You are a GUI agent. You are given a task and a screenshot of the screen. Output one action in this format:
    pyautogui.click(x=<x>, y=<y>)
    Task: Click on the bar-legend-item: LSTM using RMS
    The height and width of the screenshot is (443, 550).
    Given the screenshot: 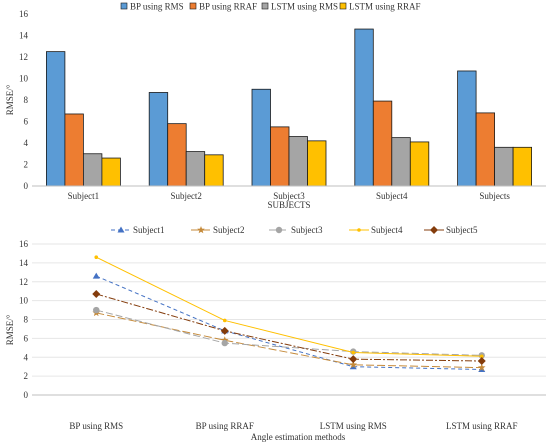 What is the action you would take?
    pyautogui.click(x=299, y=7)
    